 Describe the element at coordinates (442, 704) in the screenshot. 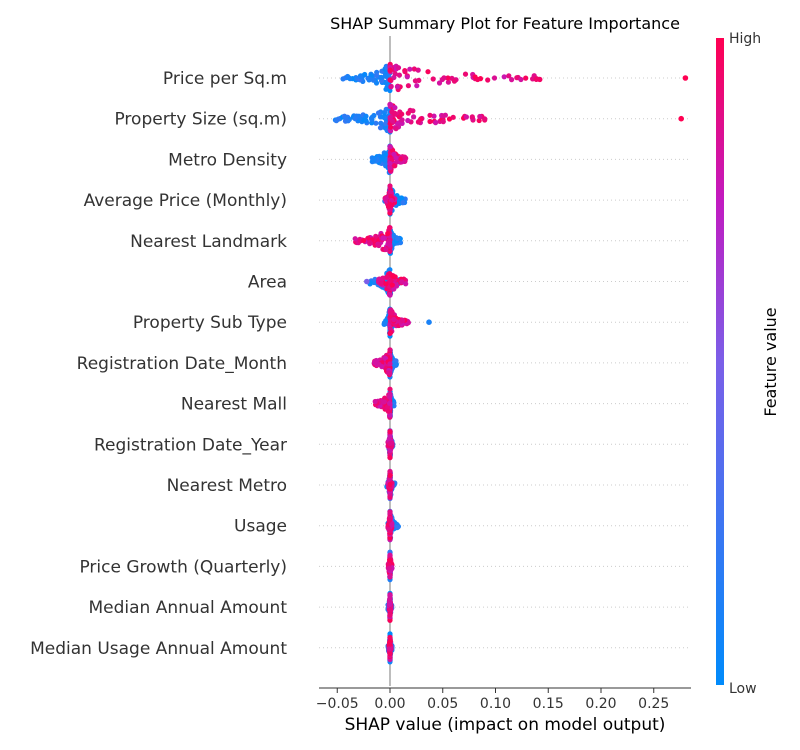

I see `x-tick-label: 0.05` at that location.